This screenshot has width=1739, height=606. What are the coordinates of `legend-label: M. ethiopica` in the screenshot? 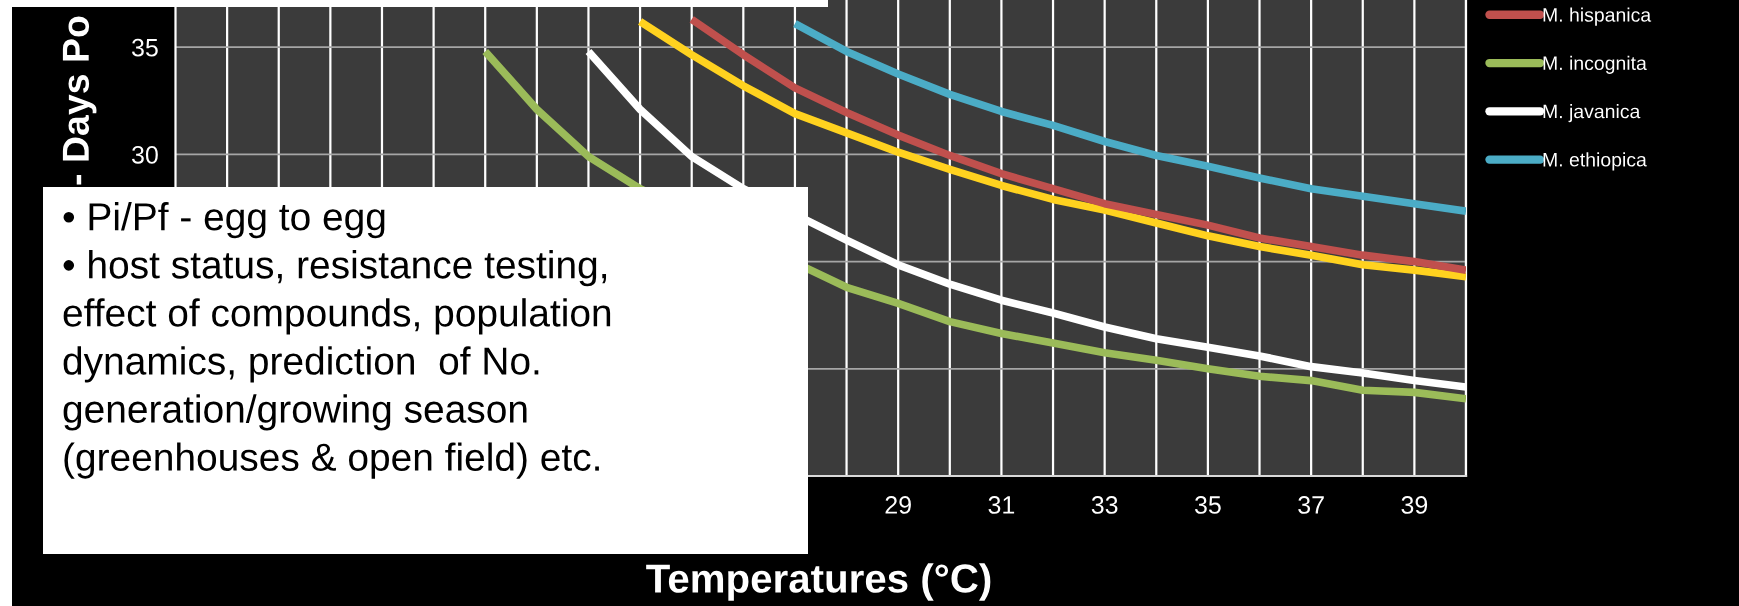 It's located at (1595, 161).